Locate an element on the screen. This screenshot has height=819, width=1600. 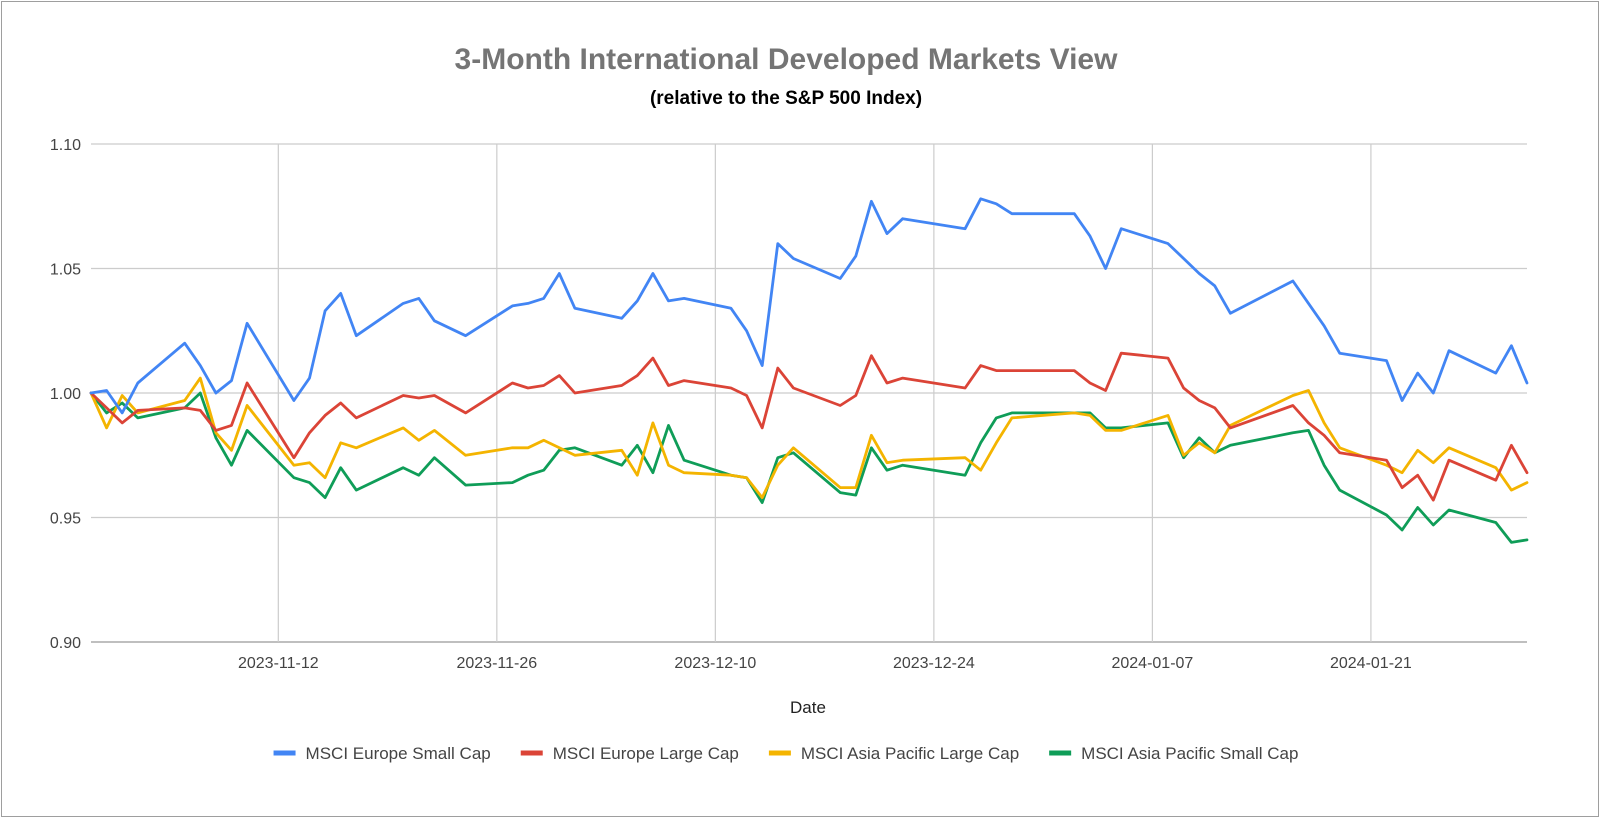
x-tick-label: 2024-01-21 is located at coordinates (1371, 663).